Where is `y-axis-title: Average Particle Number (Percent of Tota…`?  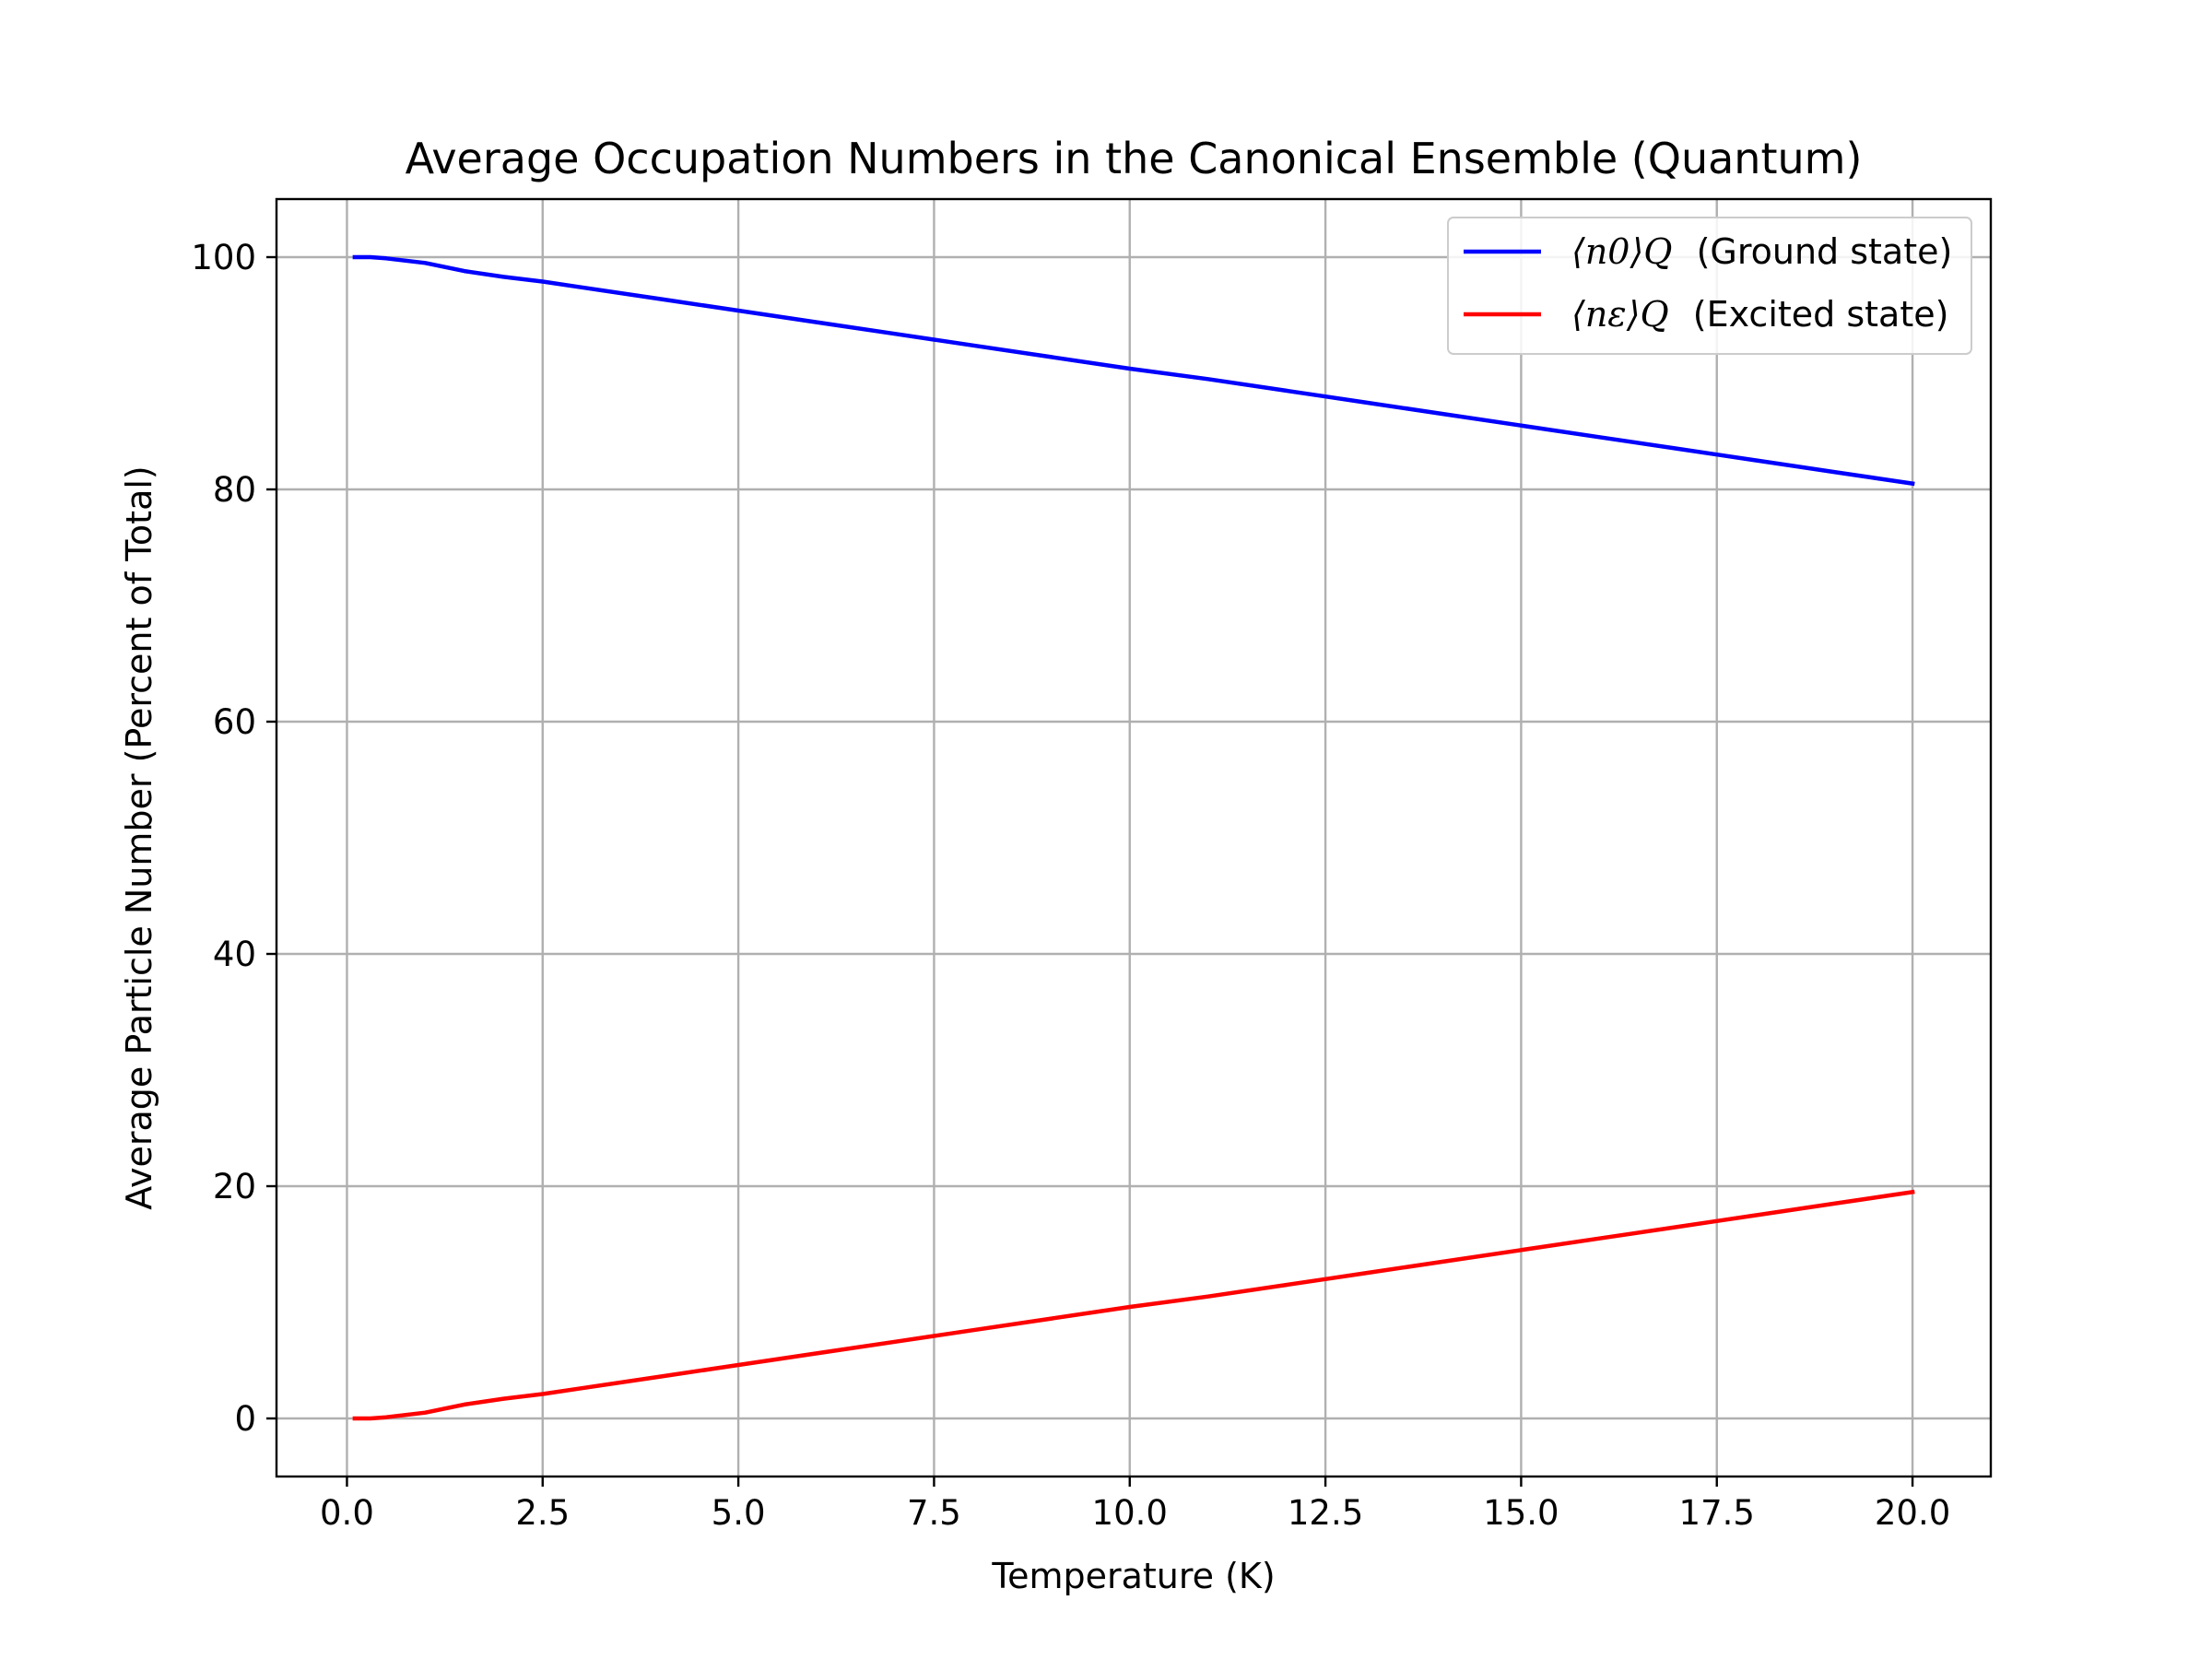 y-axis-title: Average Particle Number (Percent of Tota… is located at coordinates (139, 837).